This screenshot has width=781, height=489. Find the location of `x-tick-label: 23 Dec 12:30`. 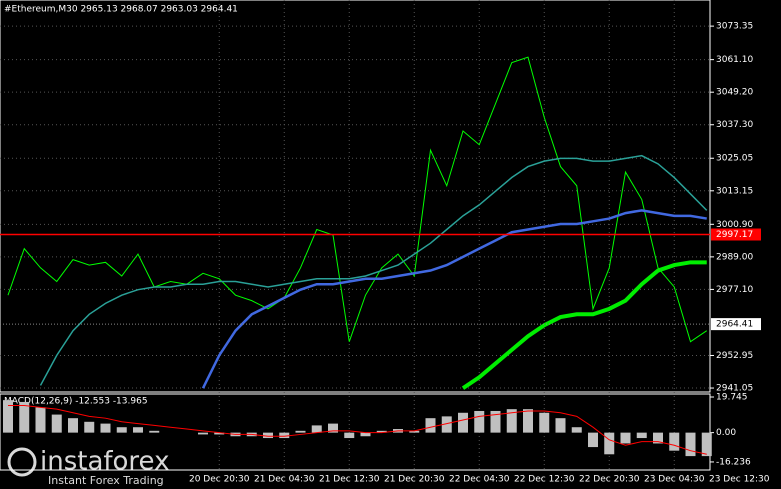

x-tick-label: 23 Dec 12:30 is located at coordinates (739, 480).